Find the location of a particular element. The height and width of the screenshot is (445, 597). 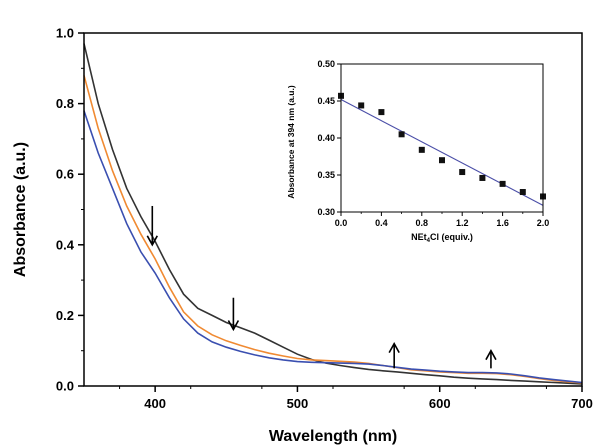

inset-fit-line-group is located at coordinates (442, 152).